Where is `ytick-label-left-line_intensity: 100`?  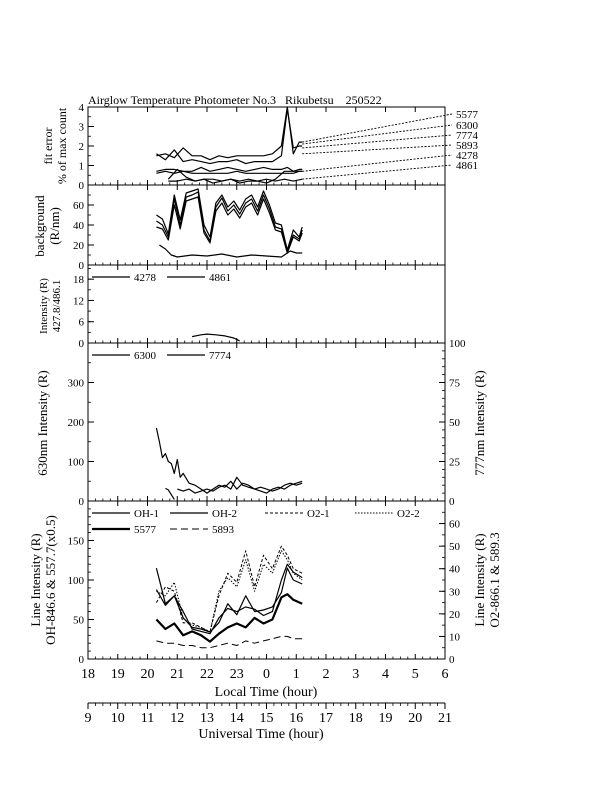
ytick-label-left-line_intensity: 100 is located at coordinates (76, 581).